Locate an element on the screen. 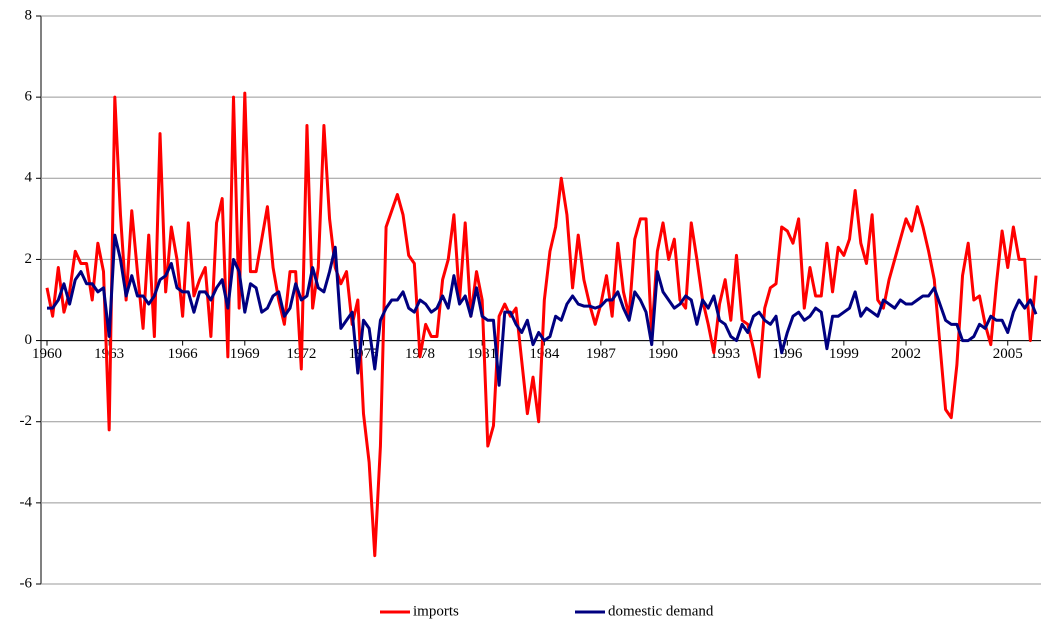 The height and width of the screenshot is (628, 1053). x-tick-label: 1960 is located at coordinates (47, 354).